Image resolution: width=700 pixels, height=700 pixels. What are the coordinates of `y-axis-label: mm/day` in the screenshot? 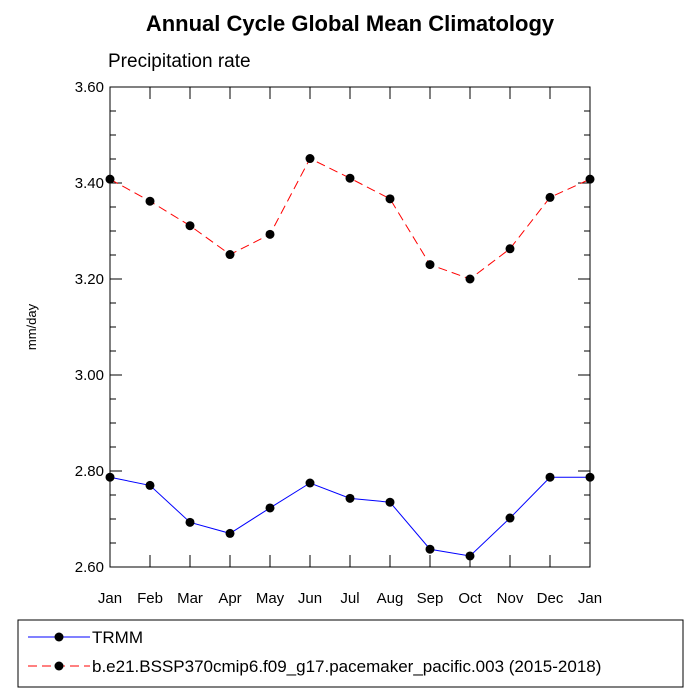 It's located at (31, 326).